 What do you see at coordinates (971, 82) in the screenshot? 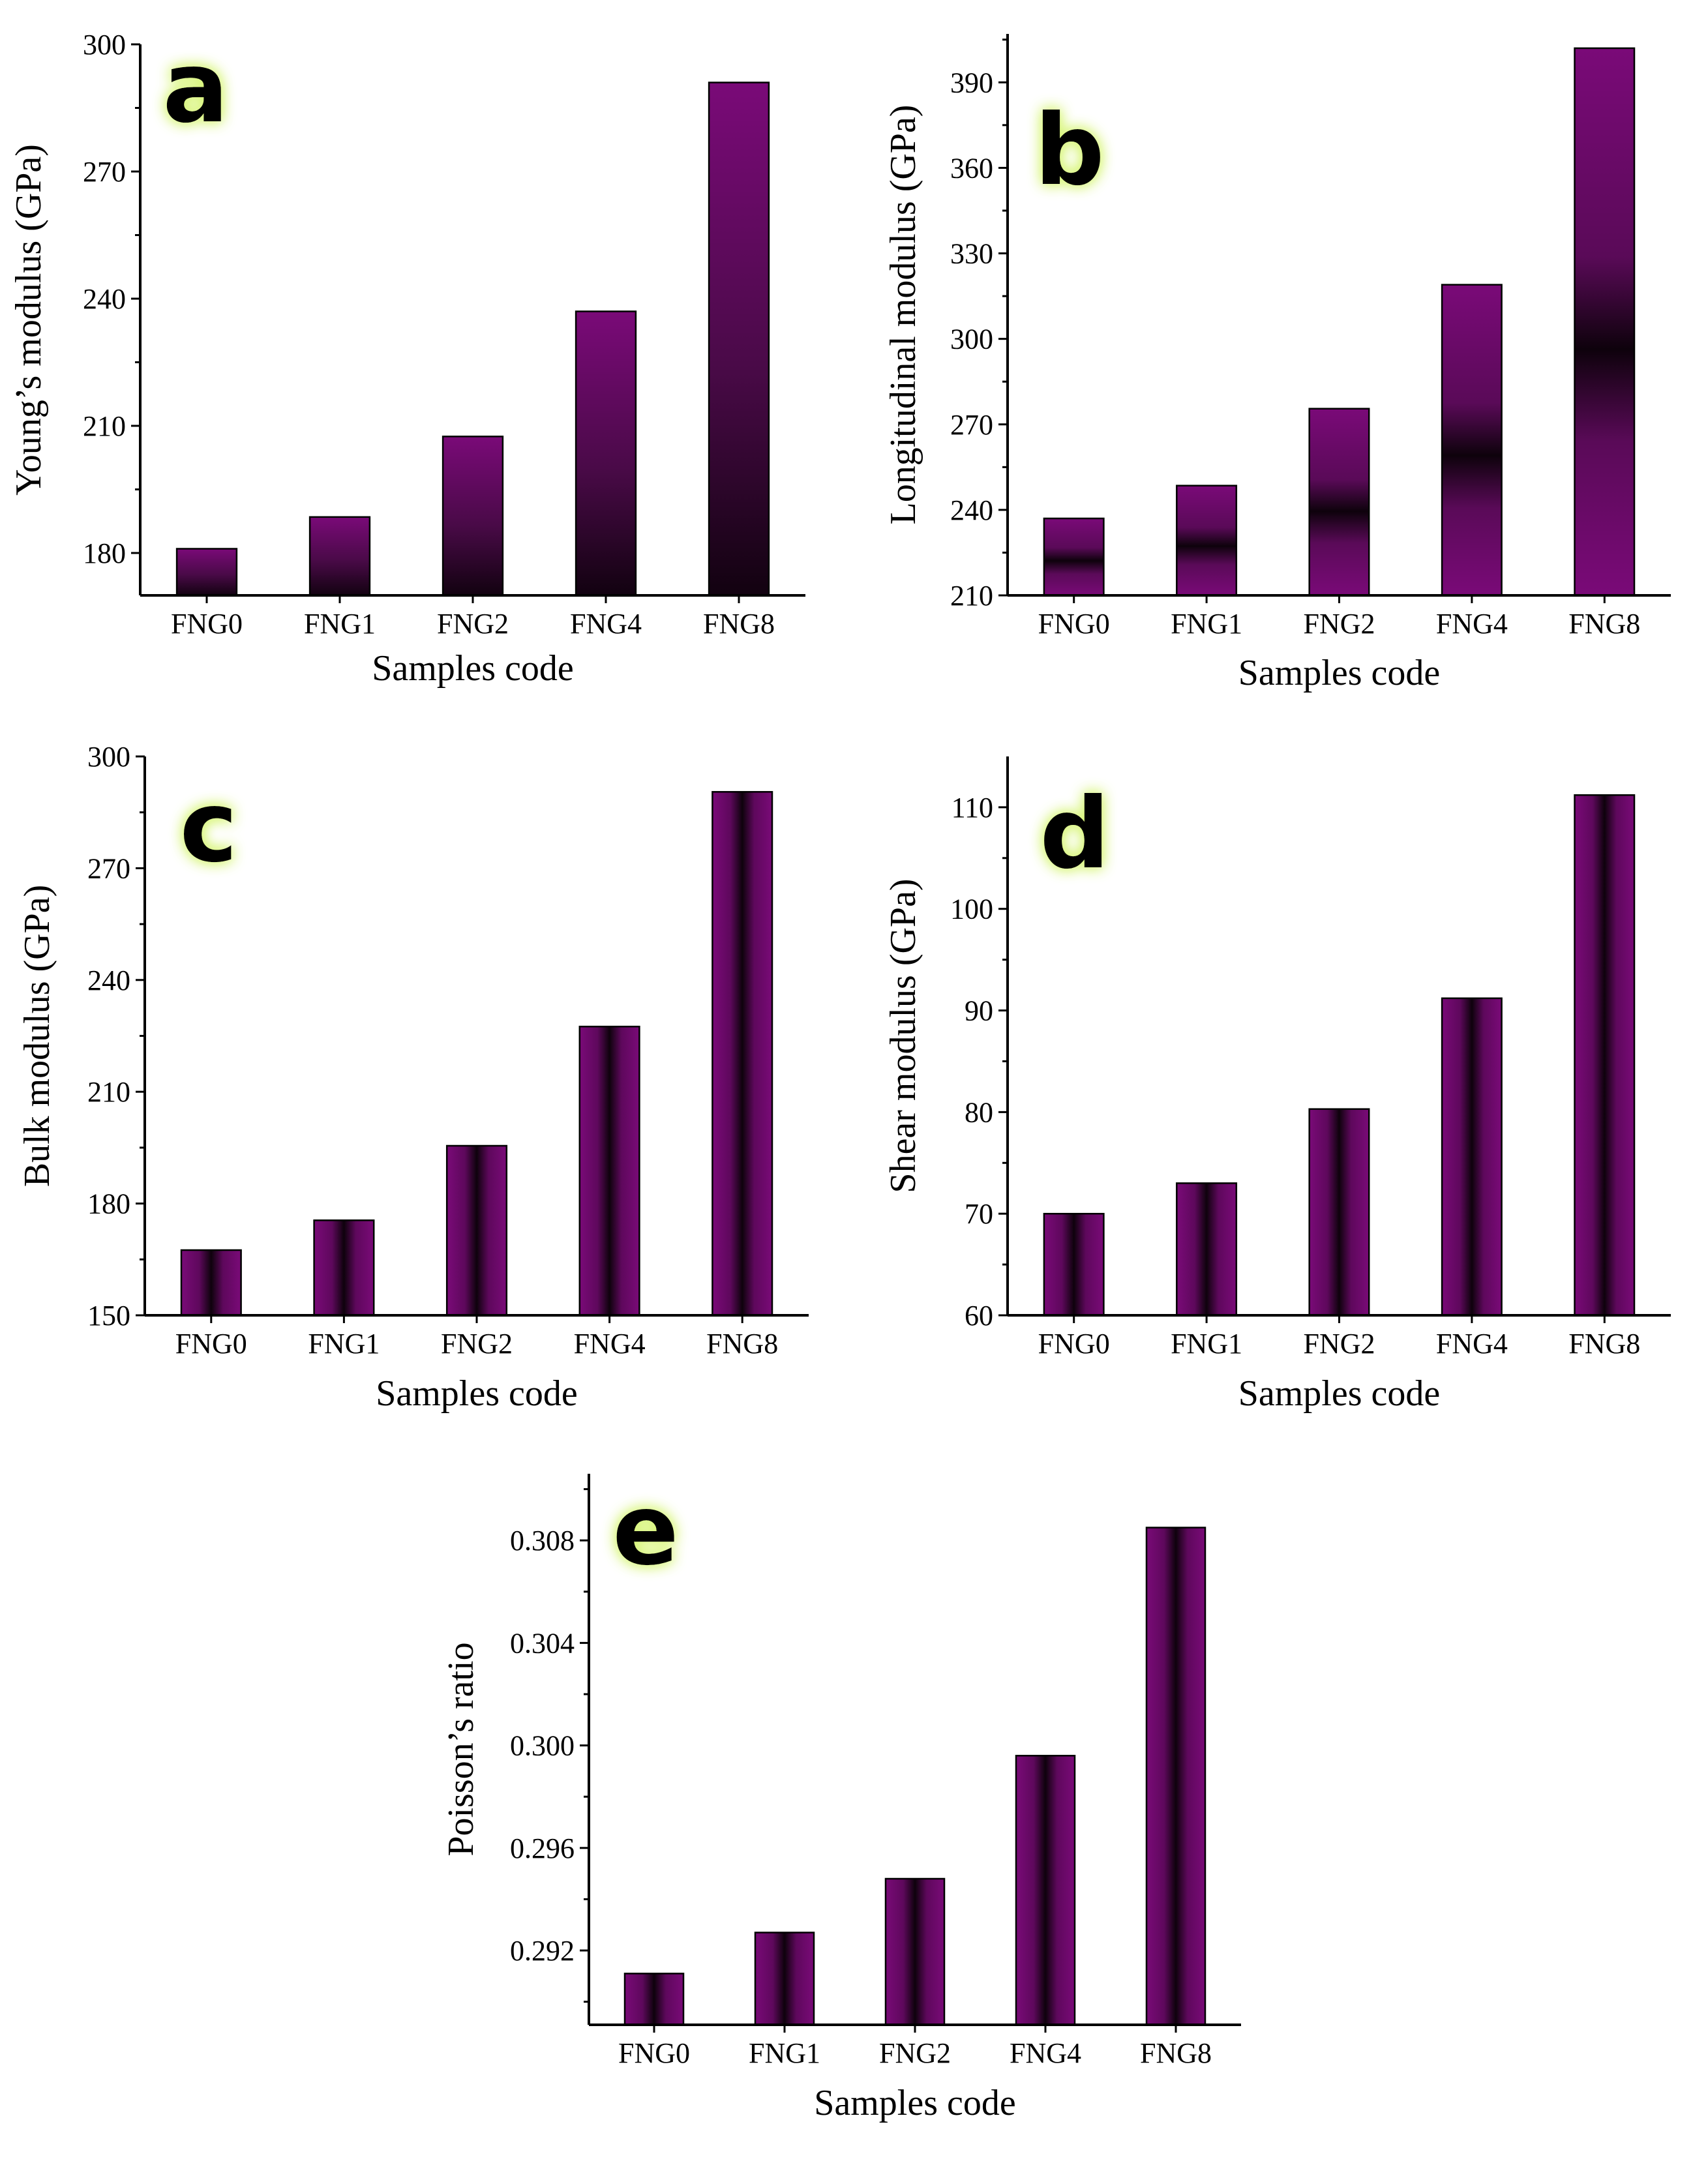
I see `y-tick-label-b: 390` at bounding box center [971, 82].